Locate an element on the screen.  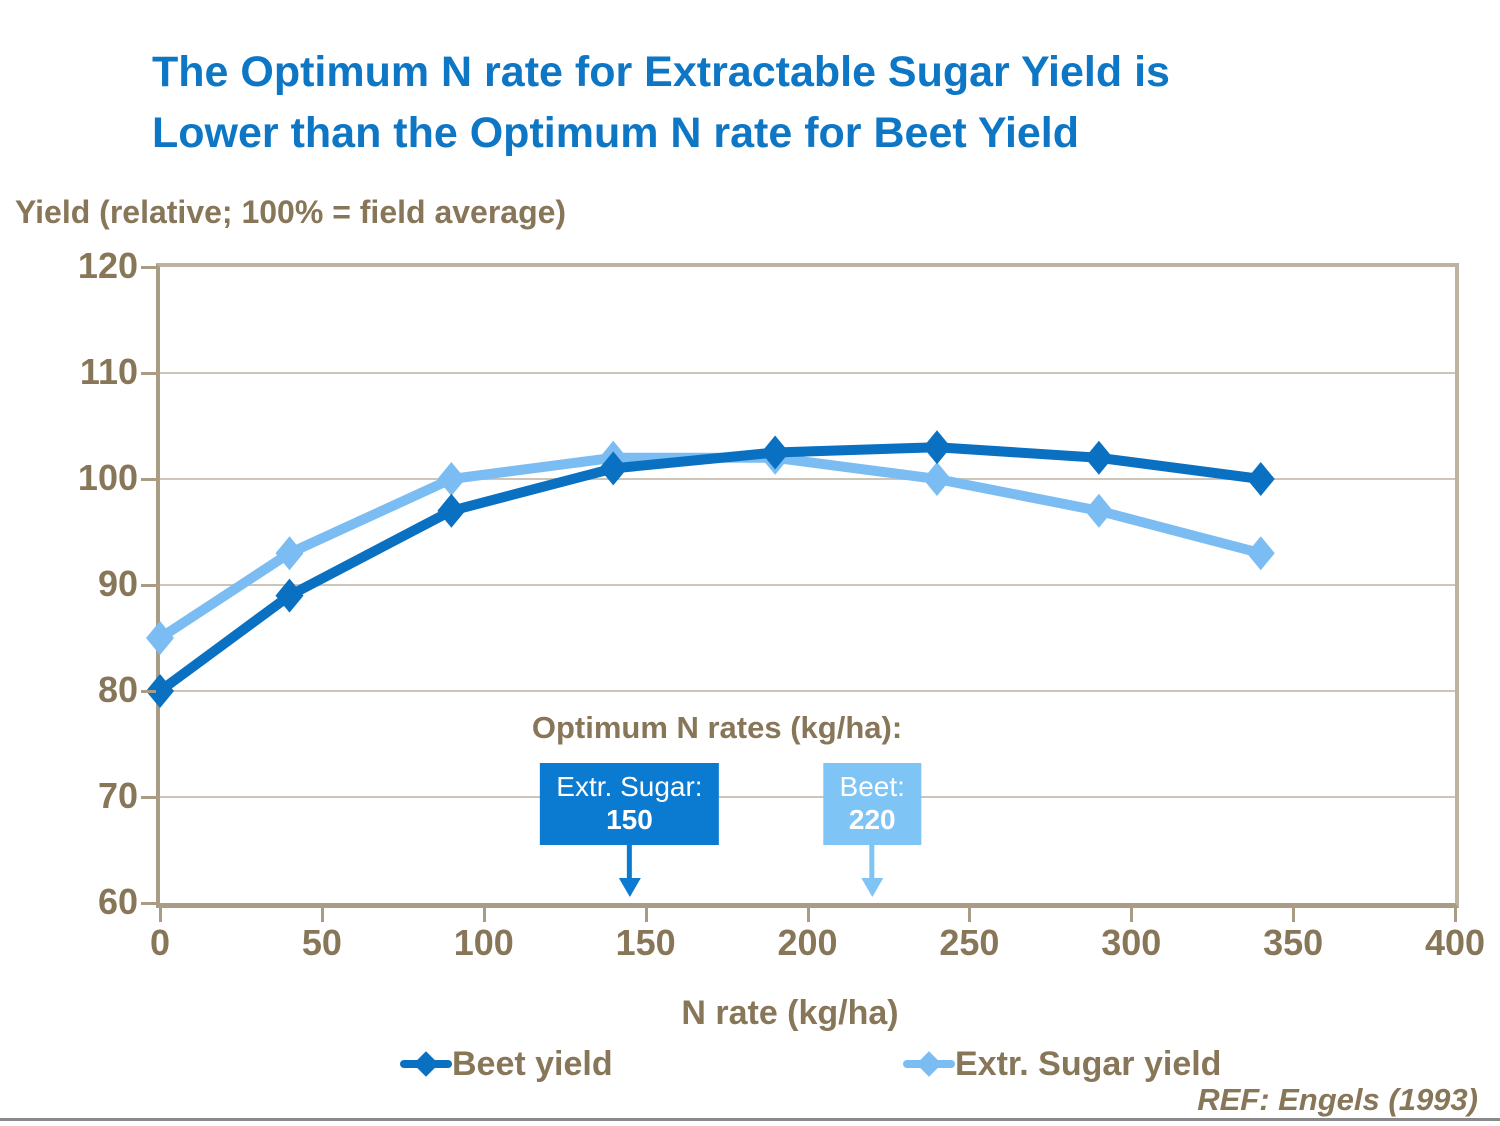
x-tick-label: 50 is located at coordinates (321, 942).